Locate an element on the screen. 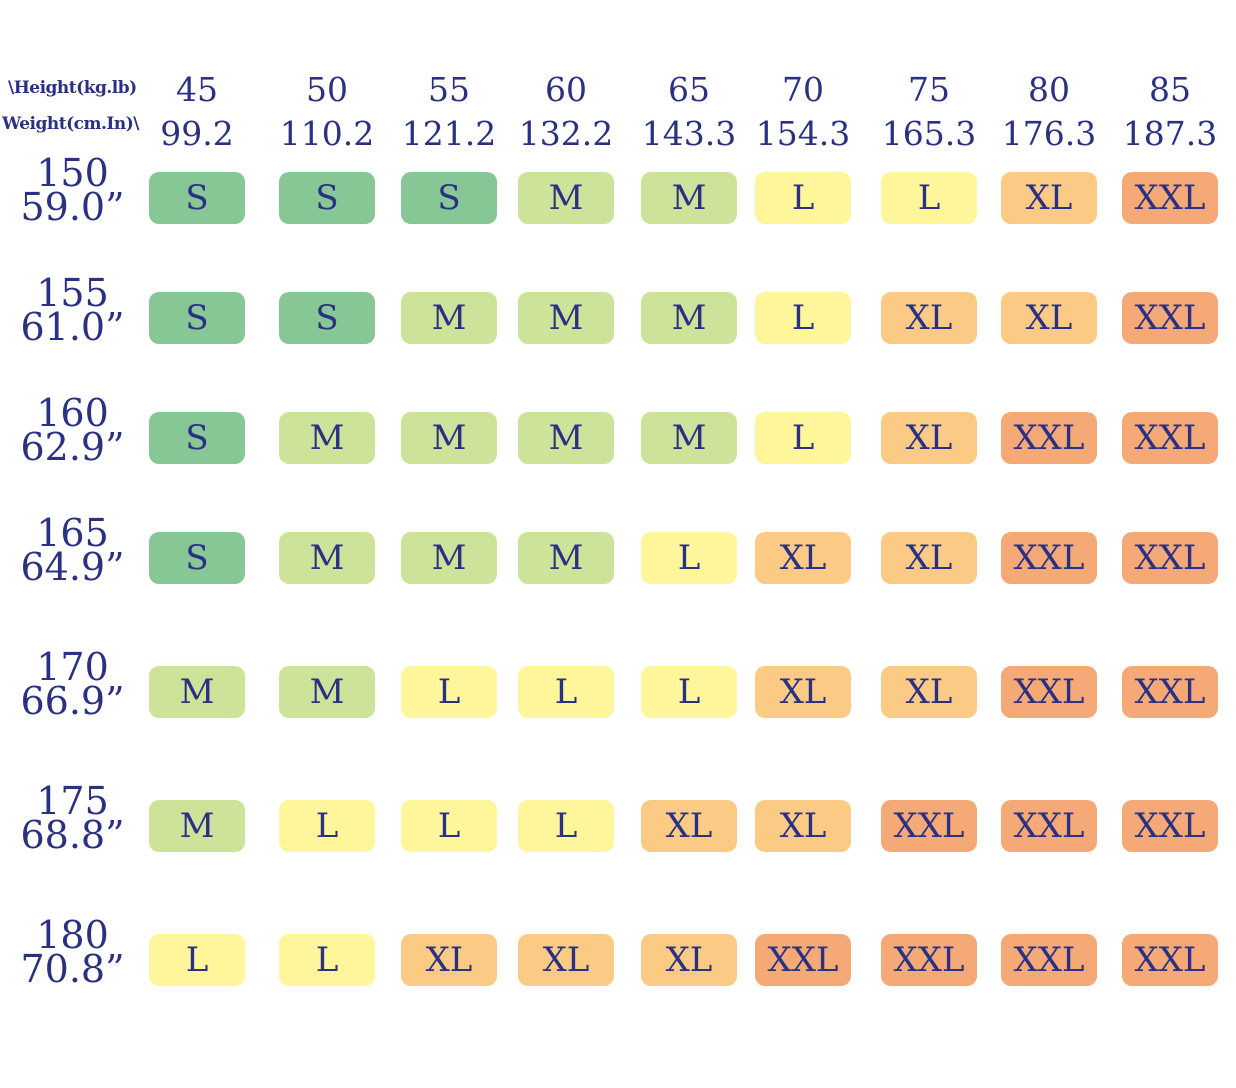  column-header-kg: 45 is located at coordinates (197, 89).